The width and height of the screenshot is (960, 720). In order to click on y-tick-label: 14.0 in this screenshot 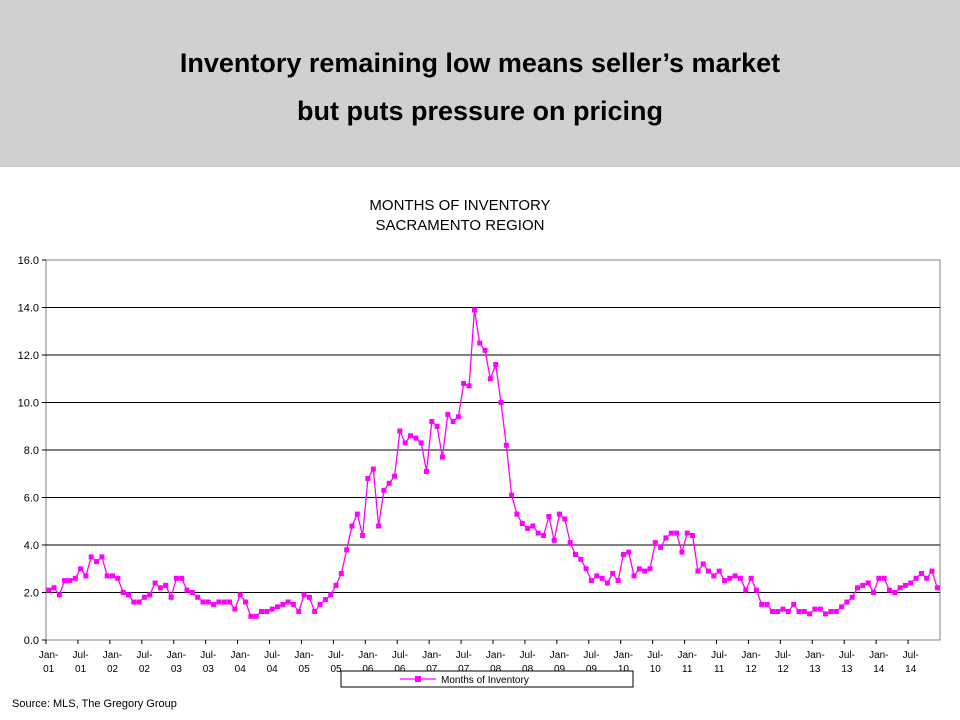, I will do `click(28, 309)`.